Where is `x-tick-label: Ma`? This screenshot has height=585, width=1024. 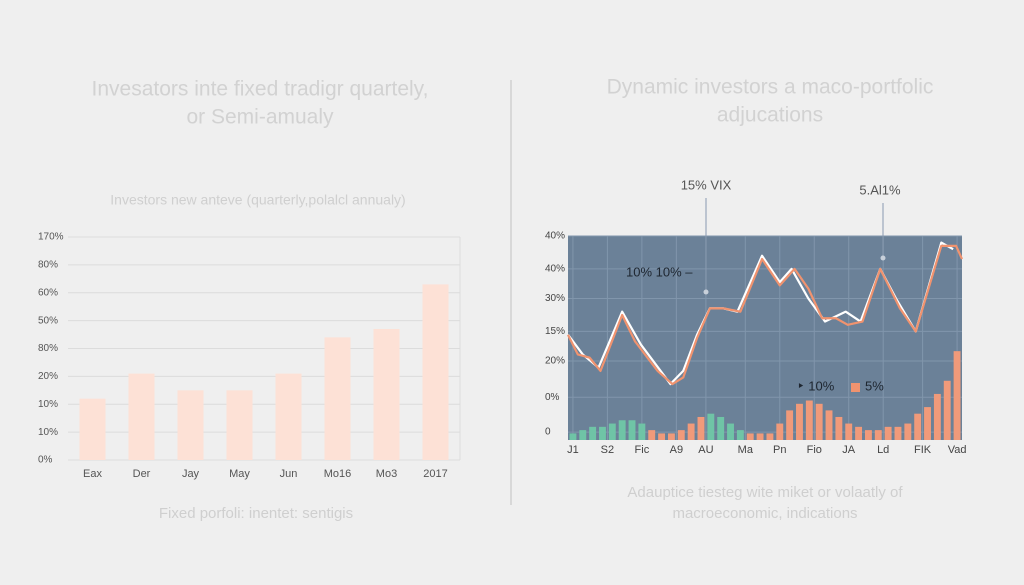
x-tick-label: Ma is located at coordinates (746, 450).